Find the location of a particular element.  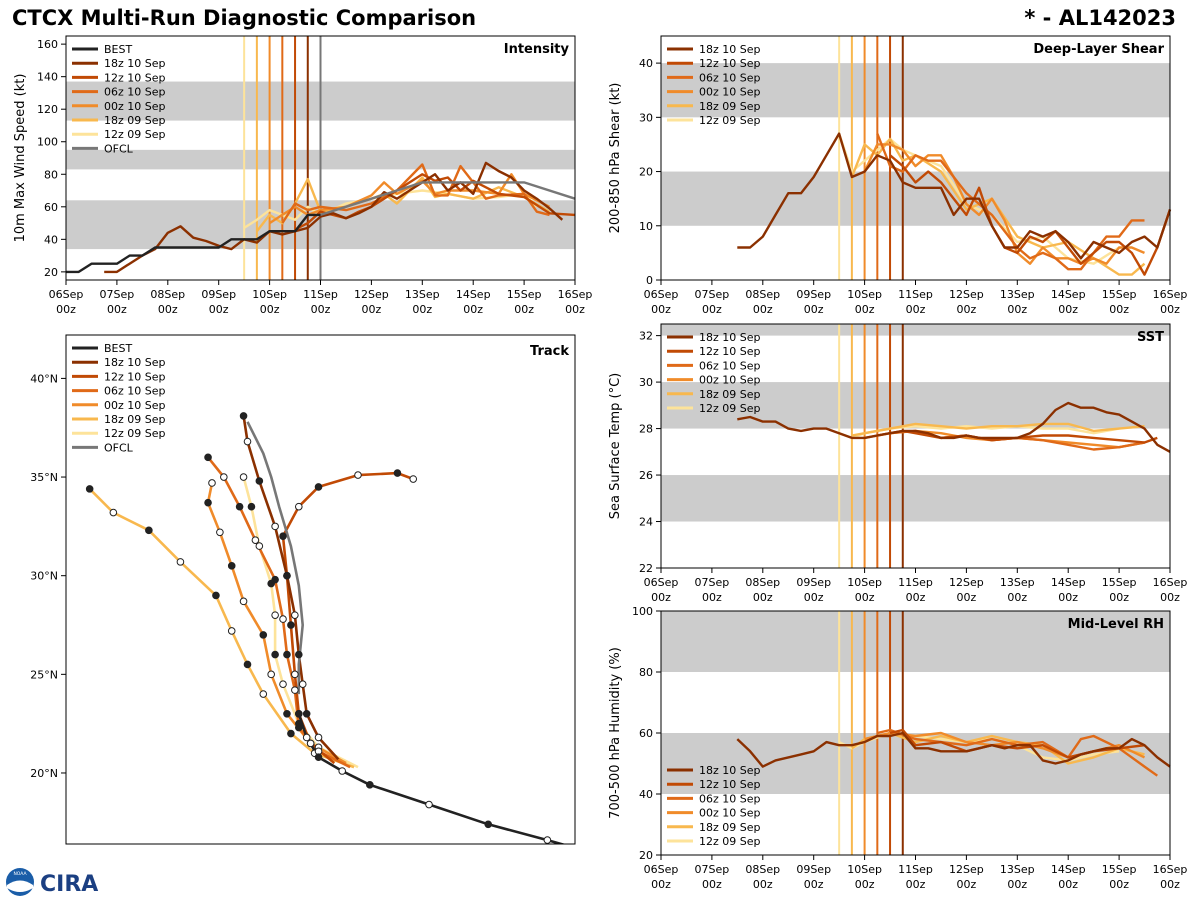

noaa-agency-label: NOAA is located at coordinates (20, 874).